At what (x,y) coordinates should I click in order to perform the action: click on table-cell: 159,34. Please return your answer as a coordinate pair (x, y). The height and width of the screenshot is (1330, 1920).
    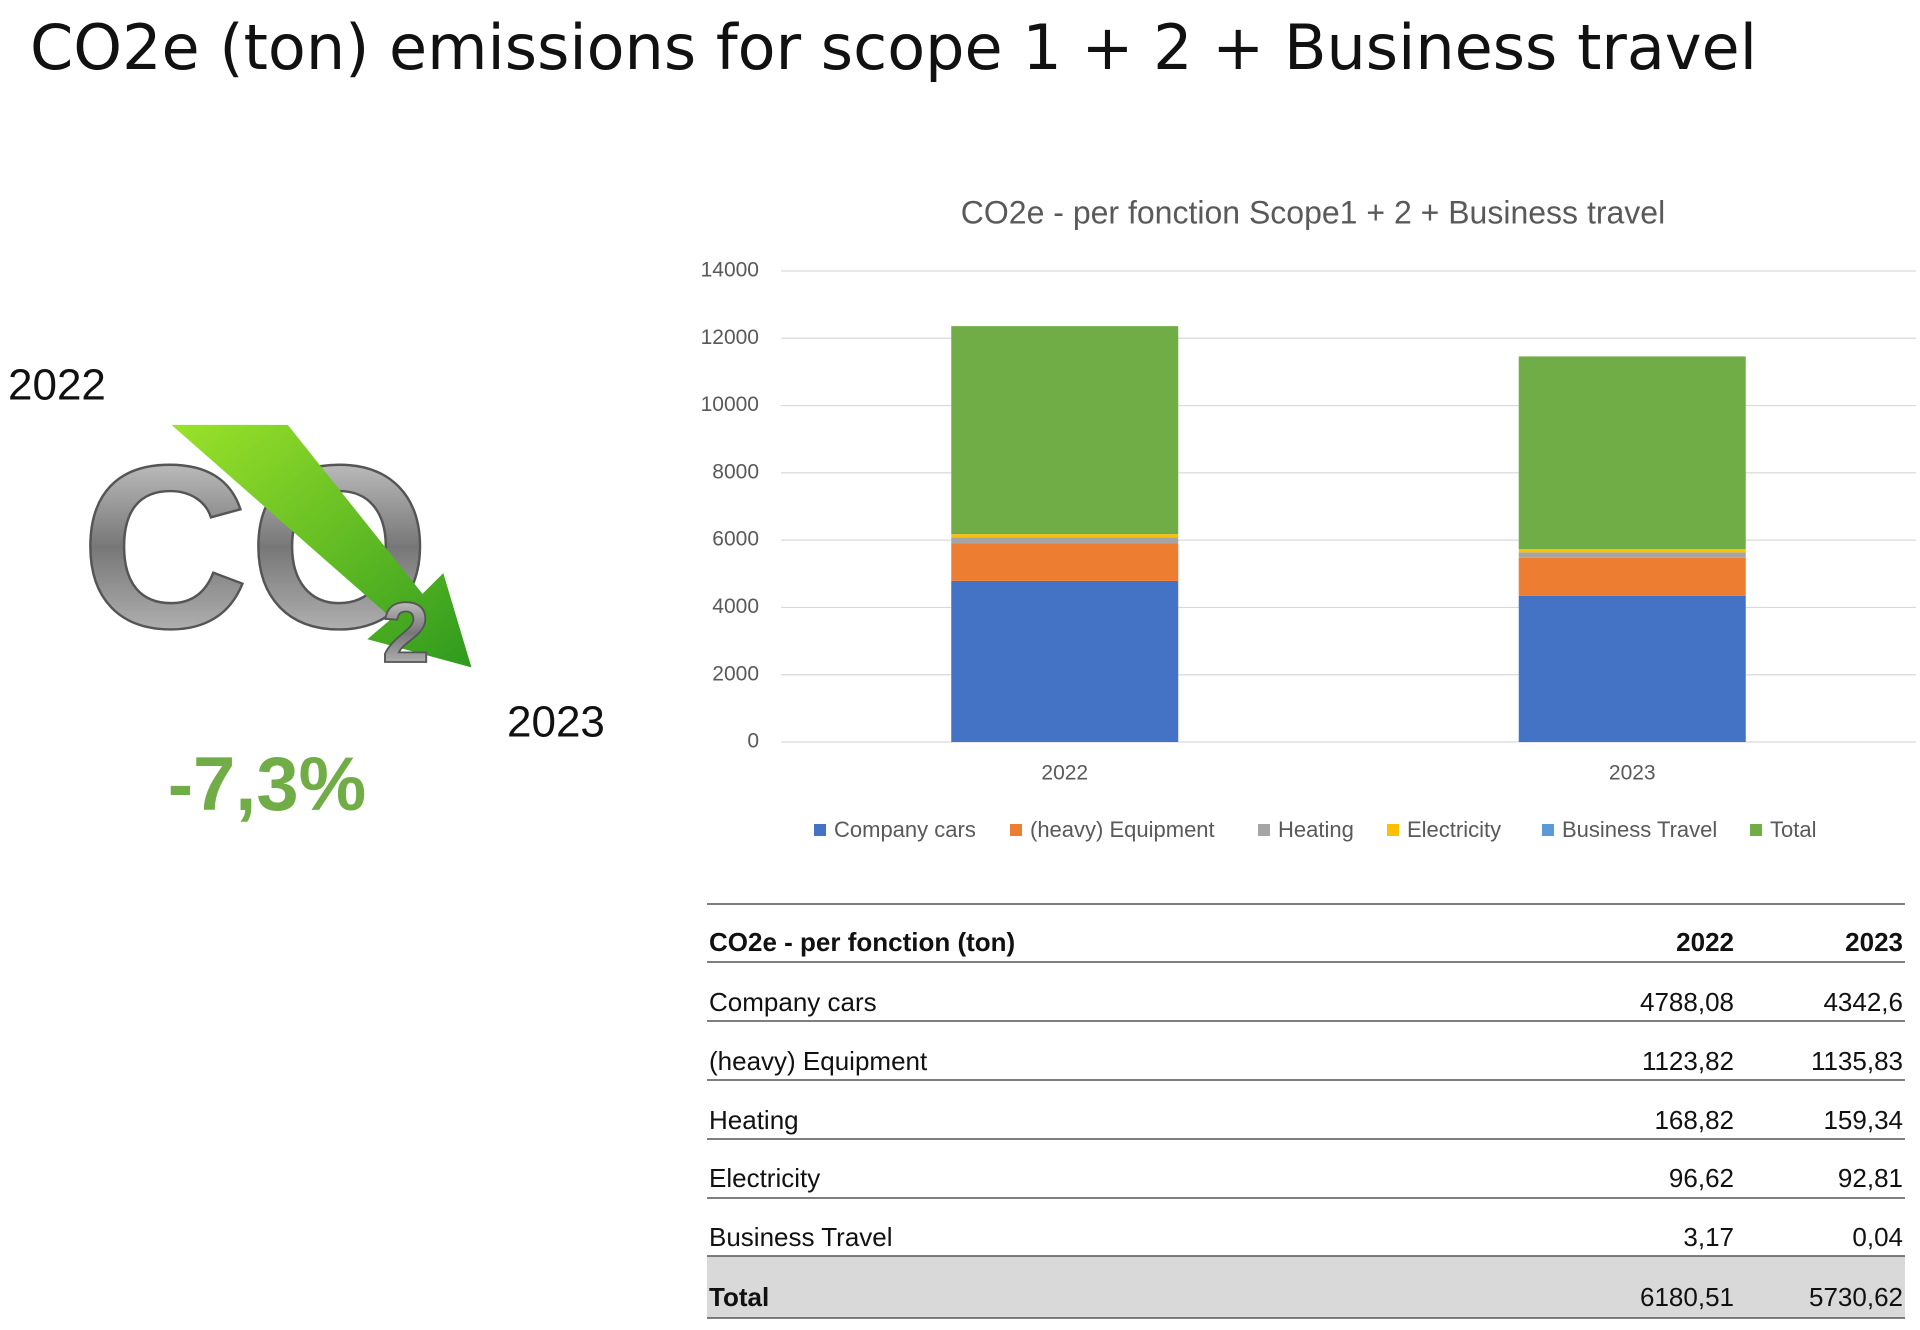
    Looking at the image, I should click on (1863, 1120).